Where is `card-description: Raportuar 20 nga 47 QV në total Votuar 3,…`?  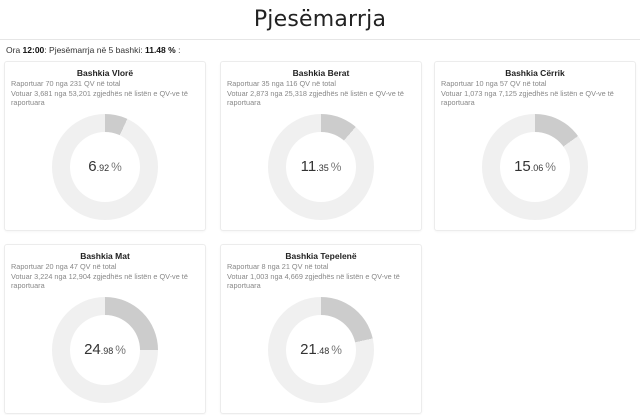 card-description: Raportuar 20 nga 47 QV në total Votuar 3,… is located at coordinates (106, 276).